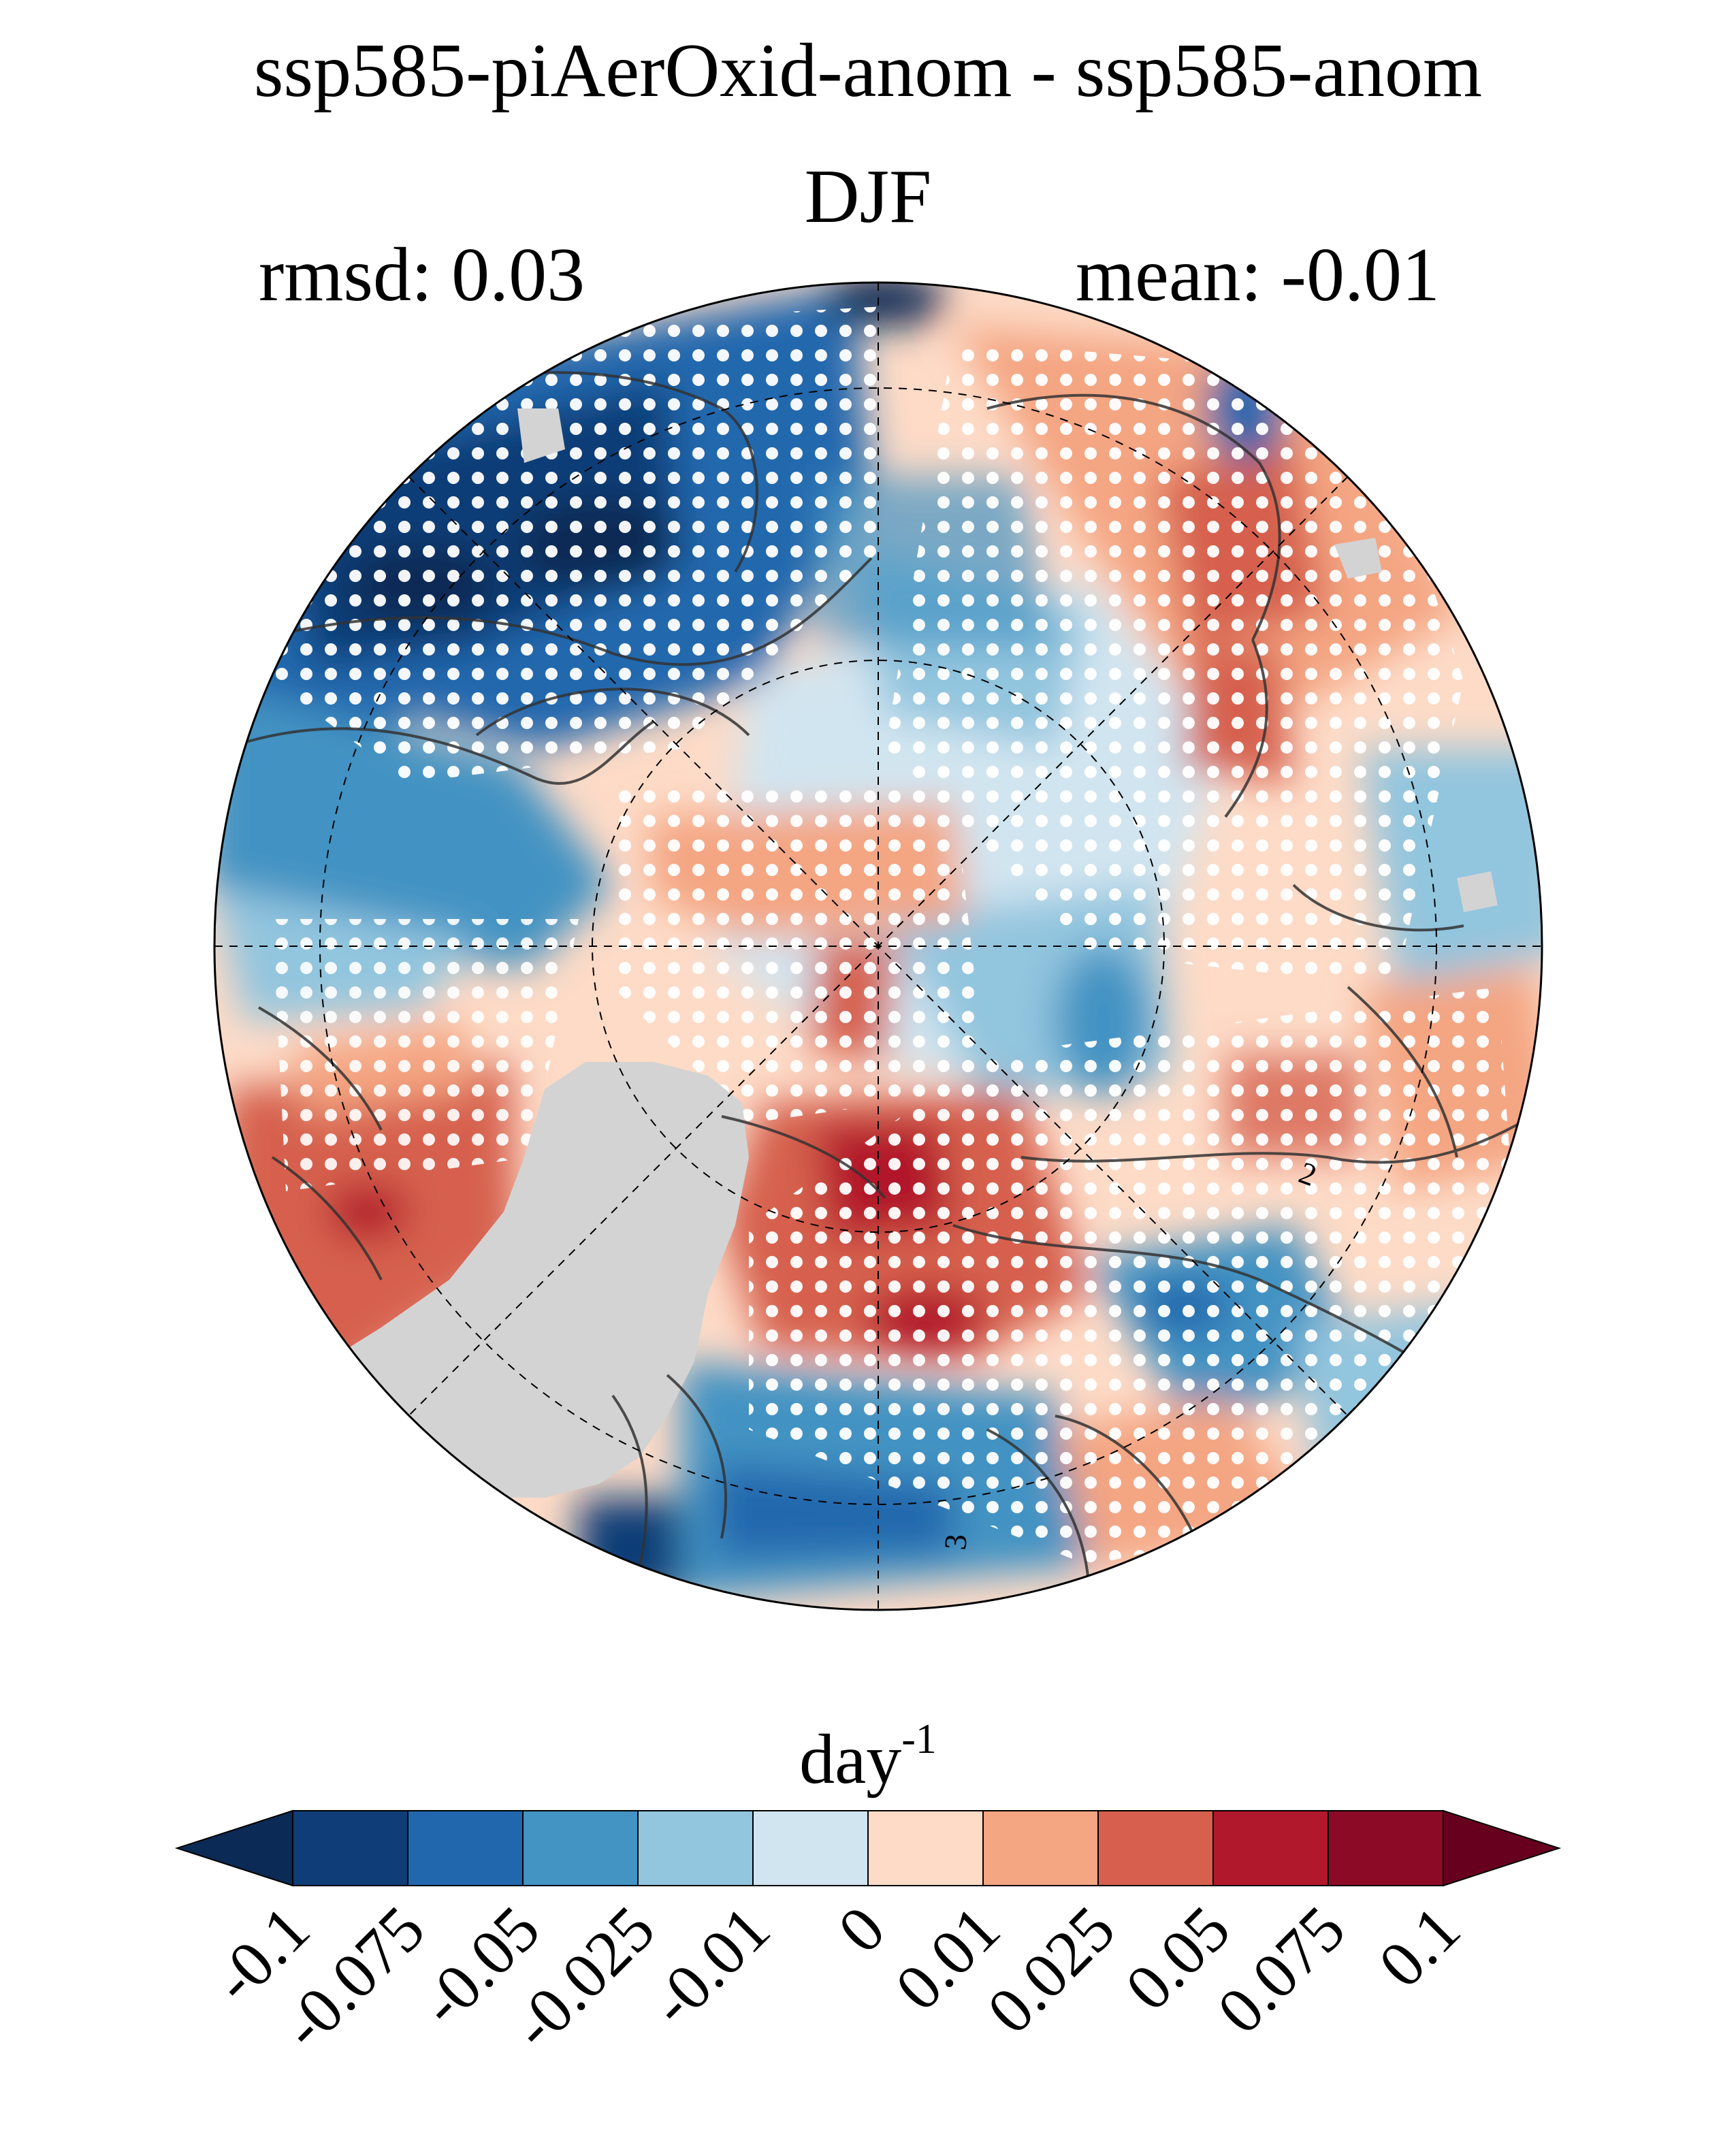 The image size is (1736, 2130). Describe the element at coordinates (861, 1929) in the screenshot. I see `colorbar-tick-label: 0` at that location.